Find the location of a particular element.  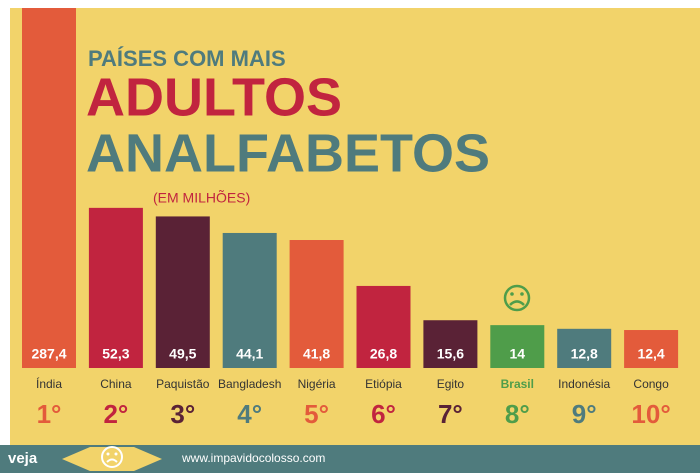

rank-label: 2° is located at coordinates (115, 414).